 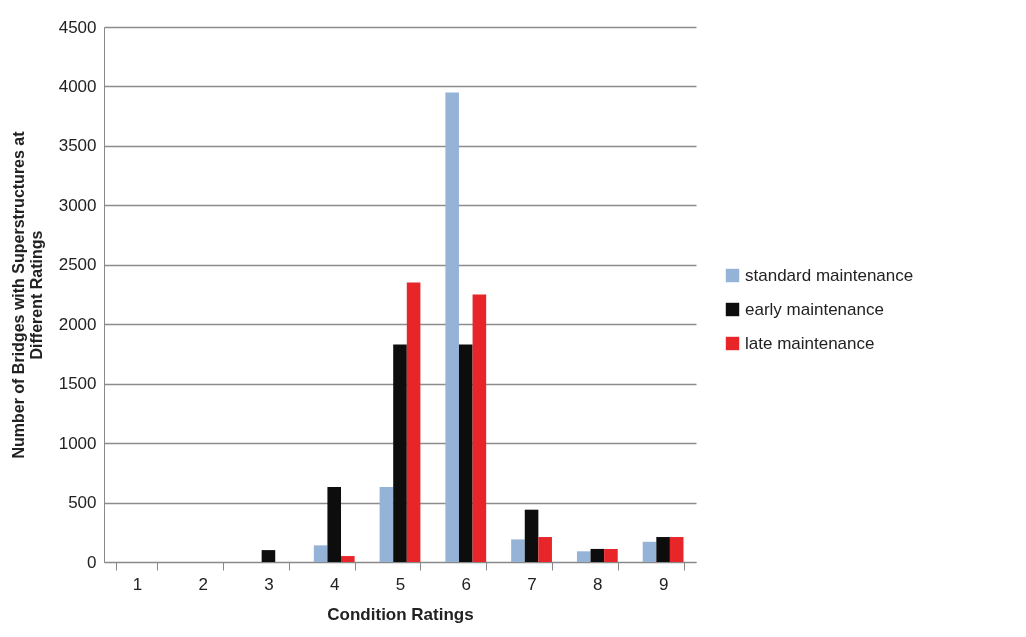 What do you see at coordinates (77, 384) in the screenshot?
I see `y-tick-label: 1500` at bounding box center [77, 384].